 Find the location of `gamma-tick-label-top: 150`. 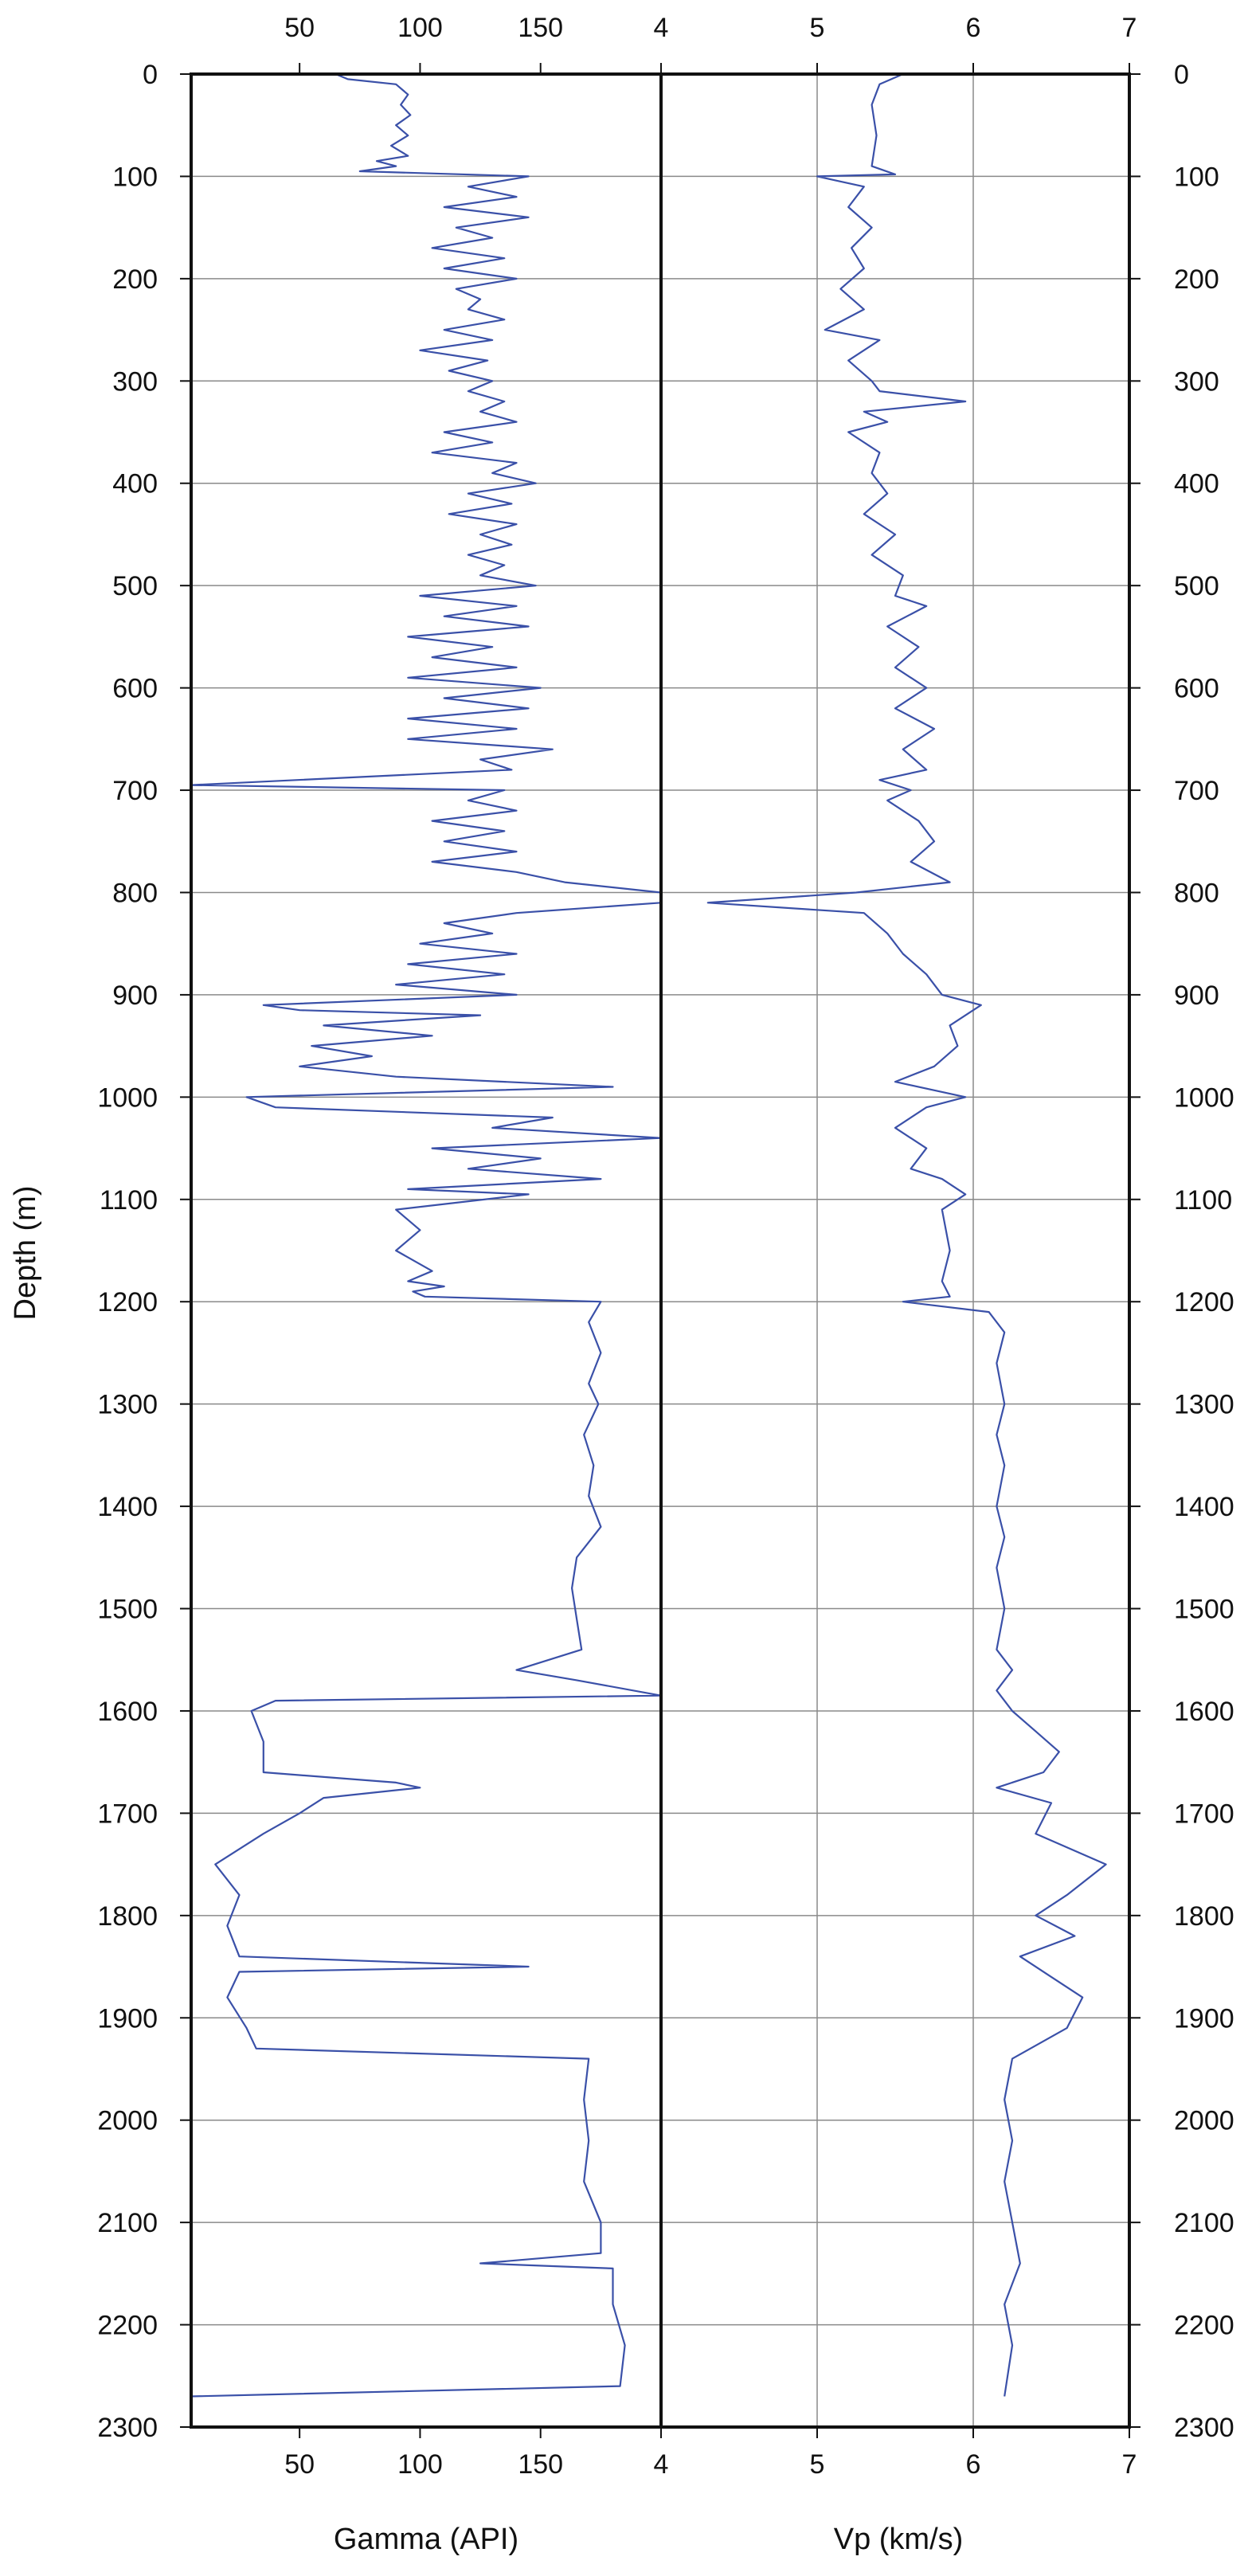

gamma-tick-label-top: 150 is located at coordinates (540, 28).